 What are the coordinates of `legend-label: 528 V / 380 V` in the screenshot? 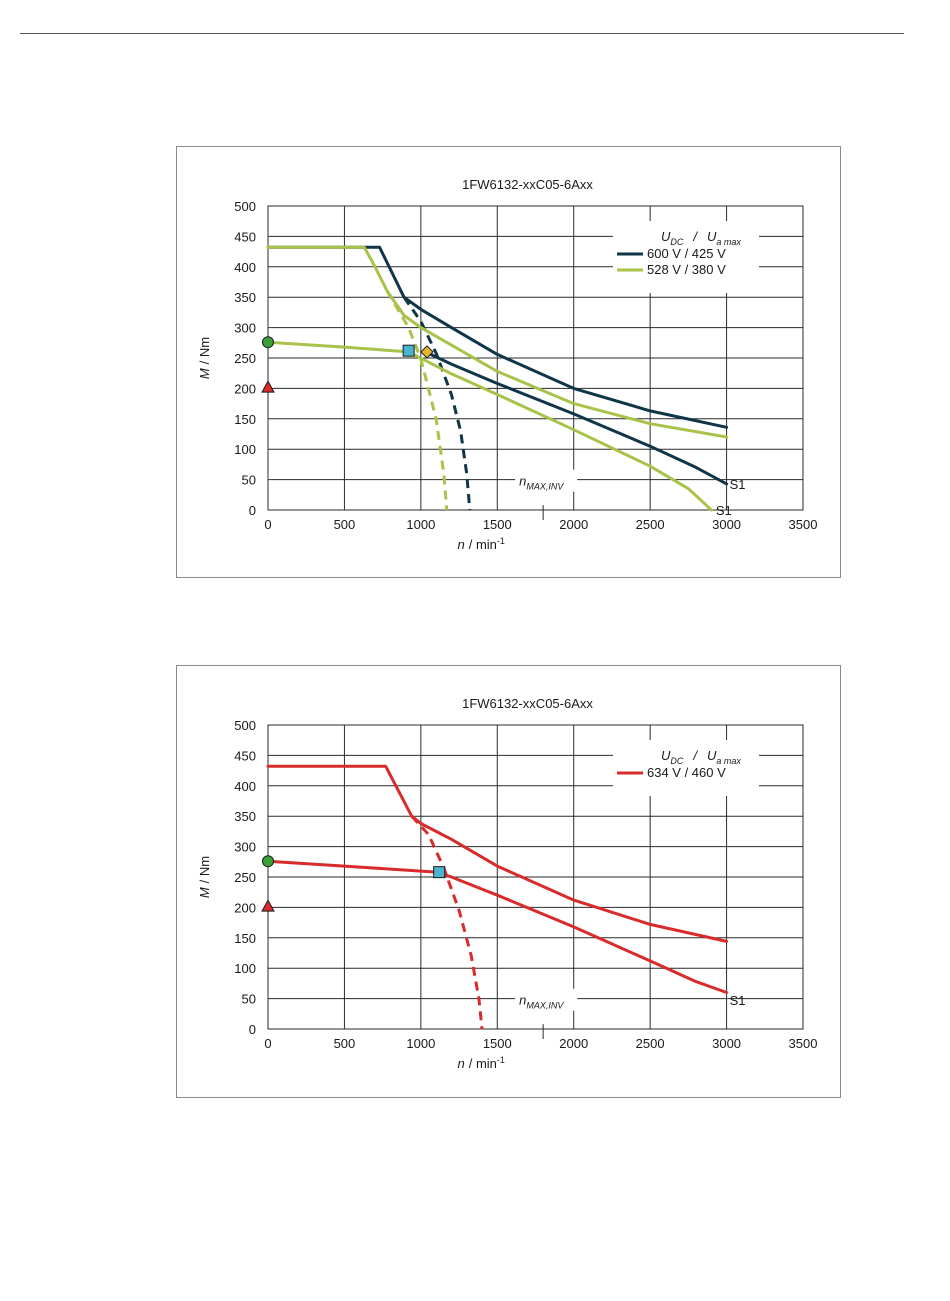 It's located at (686, 269).